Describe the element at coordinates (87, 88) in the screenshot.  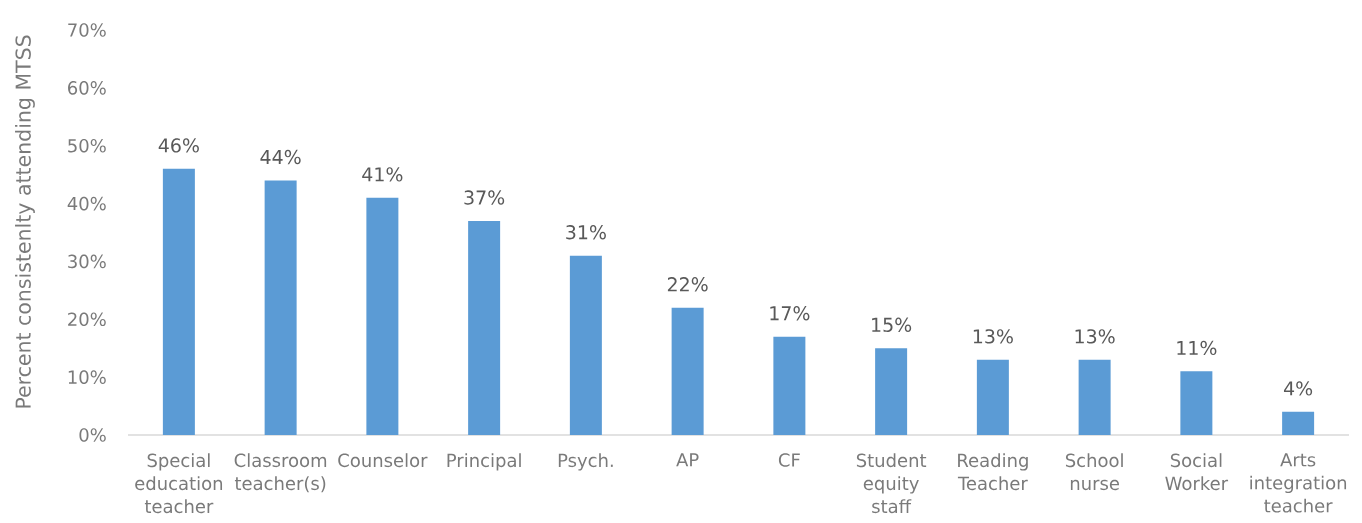
I see `y-tick-label: 60%` at that location.